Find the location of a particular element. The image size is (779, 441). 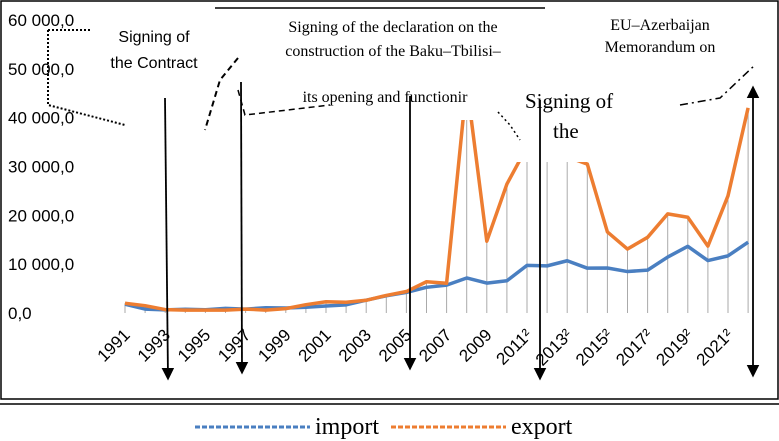

legend: import export is located at coordinates (384, 427).